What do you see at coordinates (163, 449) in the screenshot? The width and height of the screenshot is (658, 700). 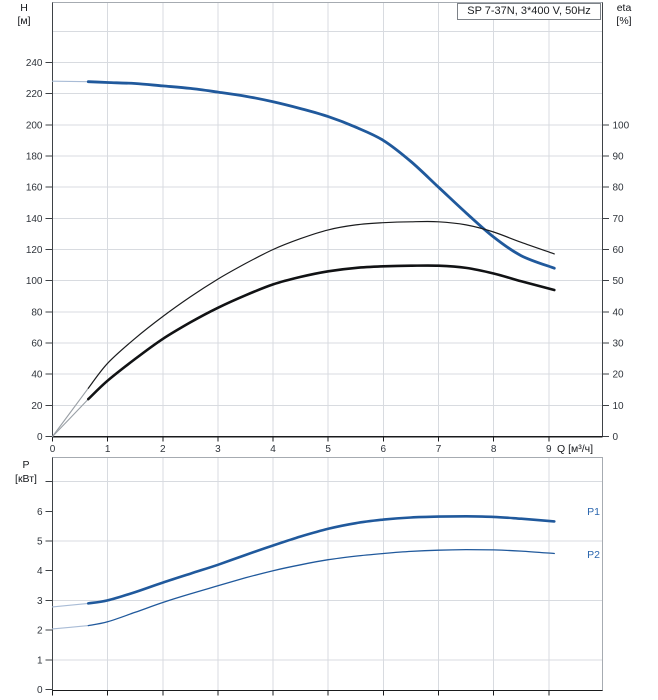 I see `q-tick-label: 2` at bounding box center [163, 449].